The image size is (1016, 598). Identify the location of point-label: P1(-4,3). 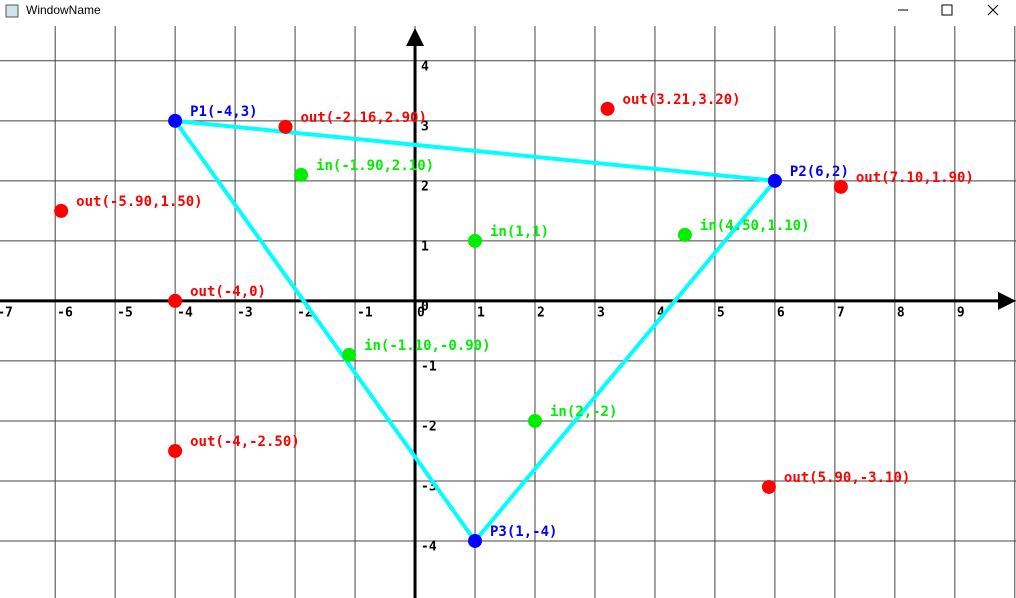
(223, 112).